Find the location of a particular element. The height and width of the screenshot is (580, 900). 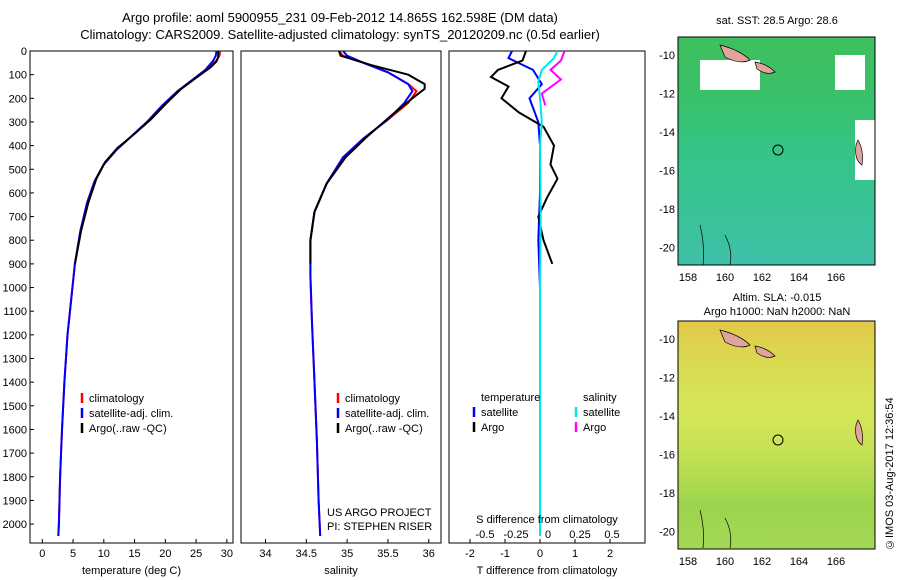

series-line-salinity-argo is located at coordinates (553, 78).